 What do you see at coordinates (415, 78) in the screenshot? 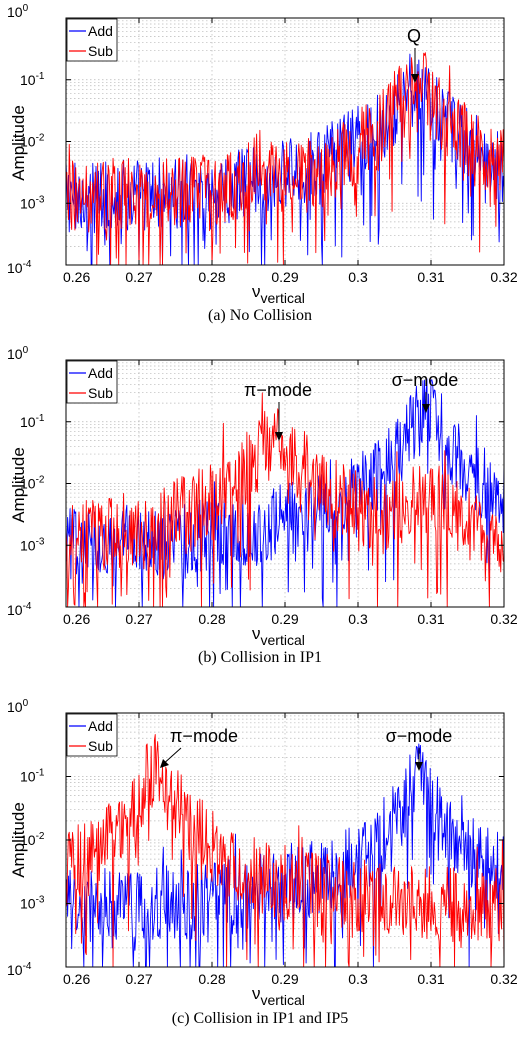
I see `annotation-q-arrowhead` at bounding box center [415, 78].